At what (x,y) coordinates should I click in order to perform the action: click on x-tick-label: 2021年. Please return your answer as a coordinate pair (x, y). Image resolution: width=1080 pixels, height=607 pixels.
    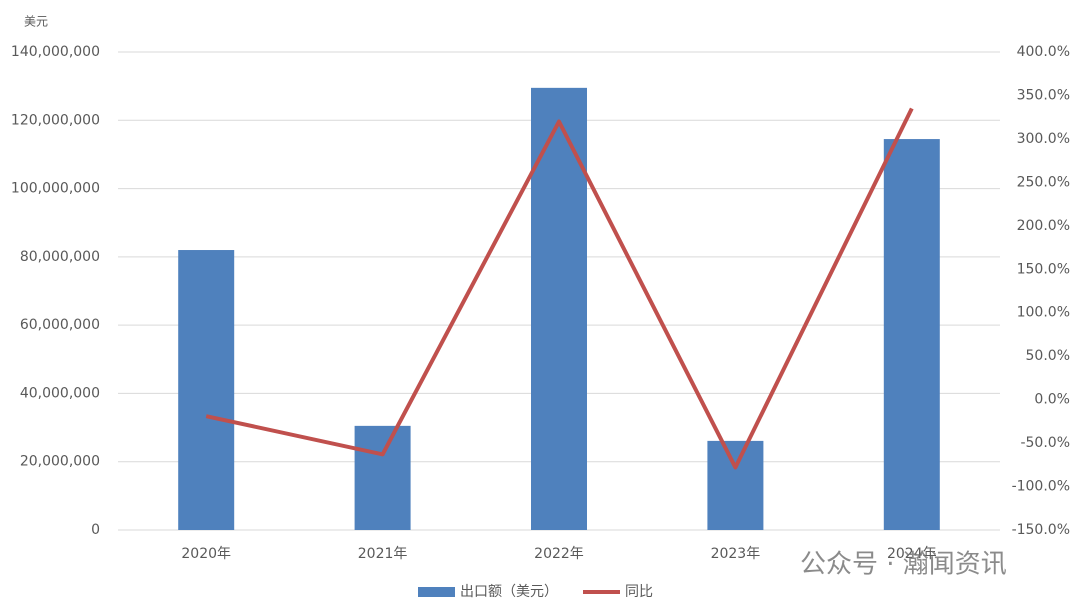
    Looking at the image, I should click on (383, 554).